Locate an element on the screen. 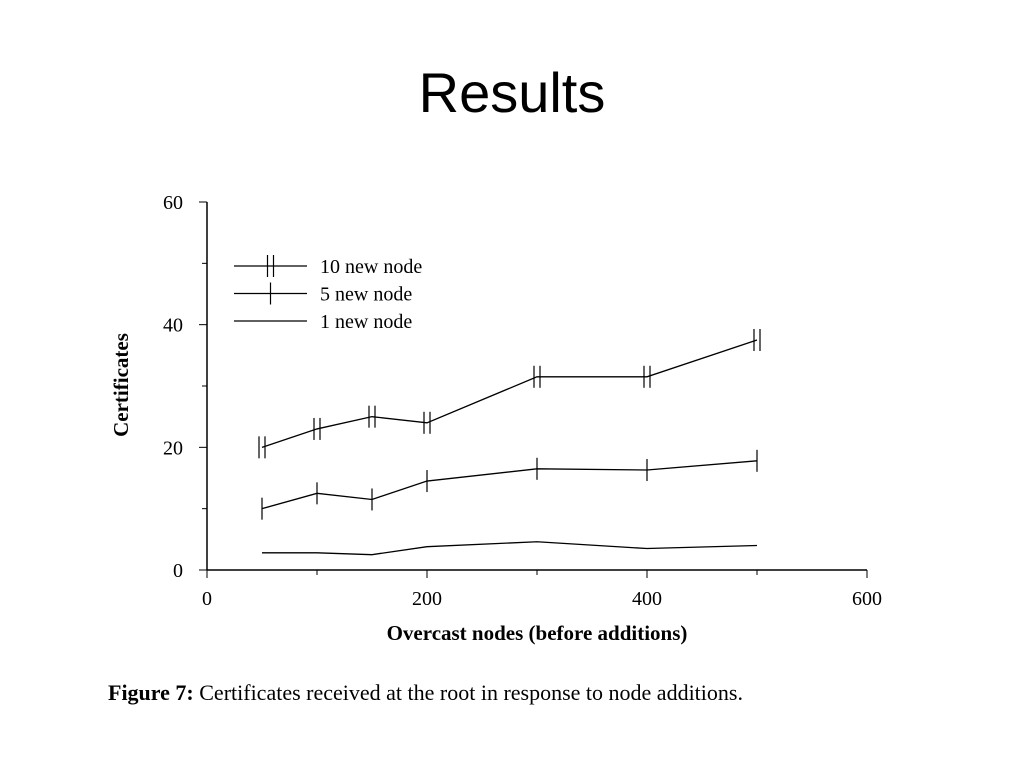  legend-label: 10 new node is located at coordinates (371, 267).